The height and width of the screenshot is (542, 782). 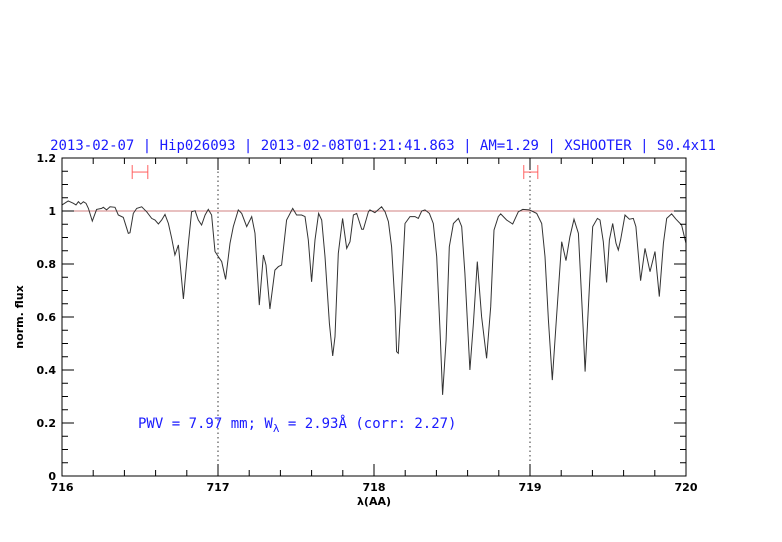 I want to click on y-tick-label: 1.2, so click(x=47, y=158).